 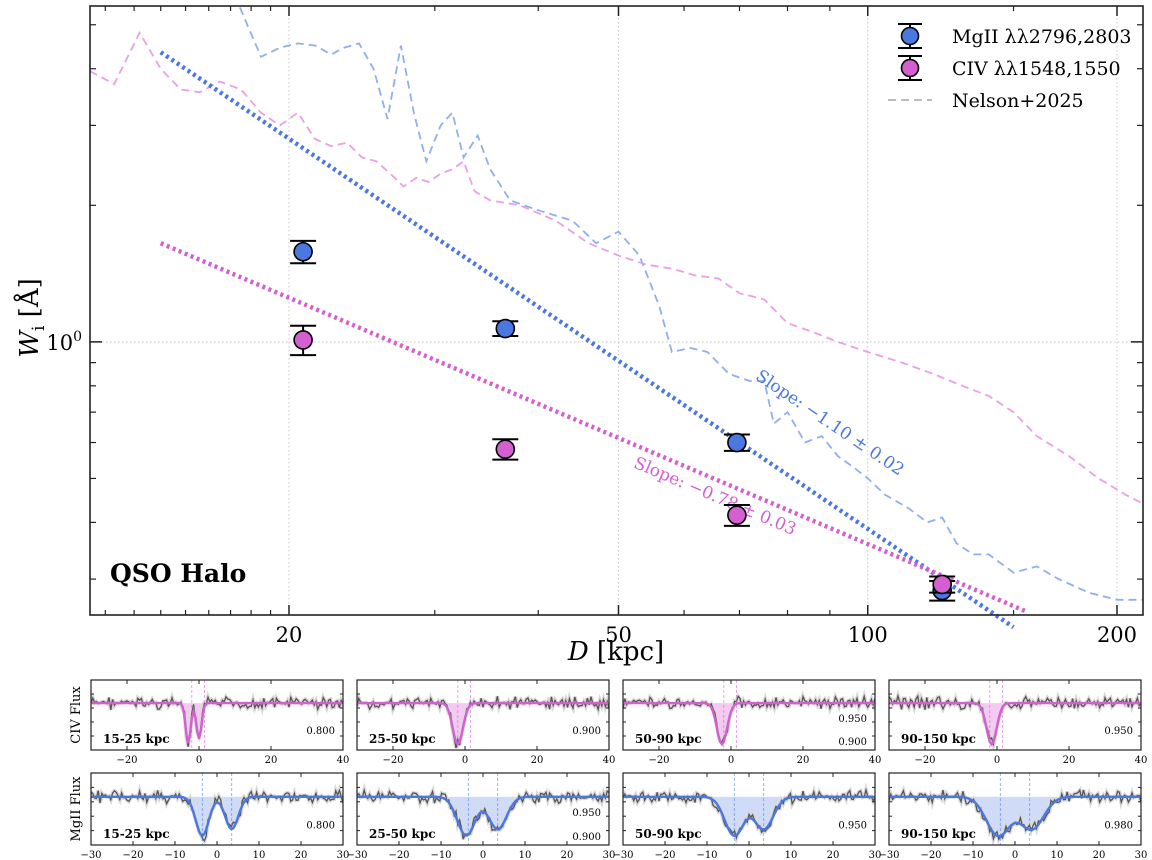 I want to click on spectrum-panel: −20 0 20 40 0.950 0.900 50-90 kpc, so click(x=752, y=722).